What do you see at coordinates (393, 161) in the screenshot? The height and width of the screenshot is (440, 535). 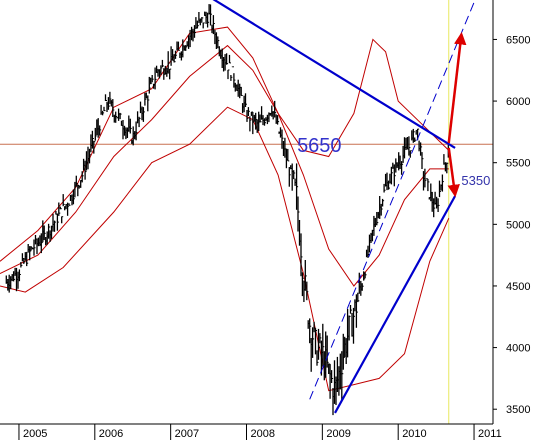 I see `annotations: 5650 5350` at bounding box center [393, 161].